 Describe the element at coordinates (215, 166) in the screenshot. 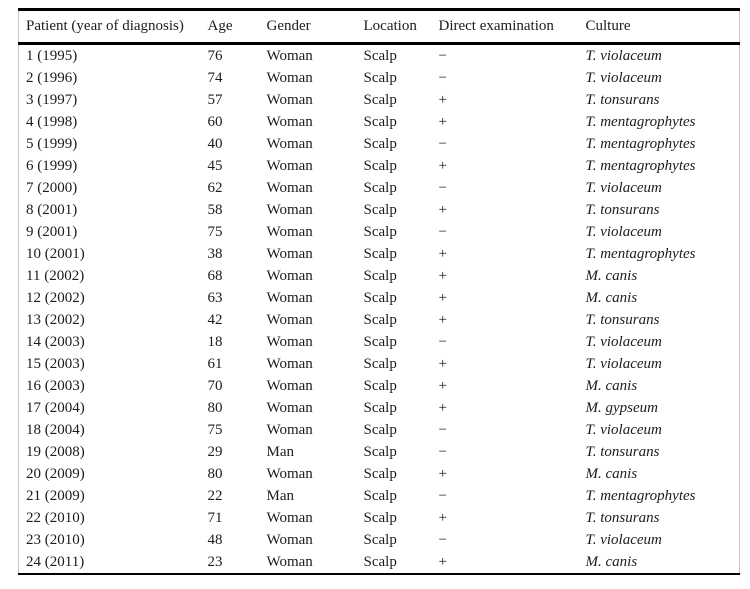

I see `cell-age: 45` at that location.